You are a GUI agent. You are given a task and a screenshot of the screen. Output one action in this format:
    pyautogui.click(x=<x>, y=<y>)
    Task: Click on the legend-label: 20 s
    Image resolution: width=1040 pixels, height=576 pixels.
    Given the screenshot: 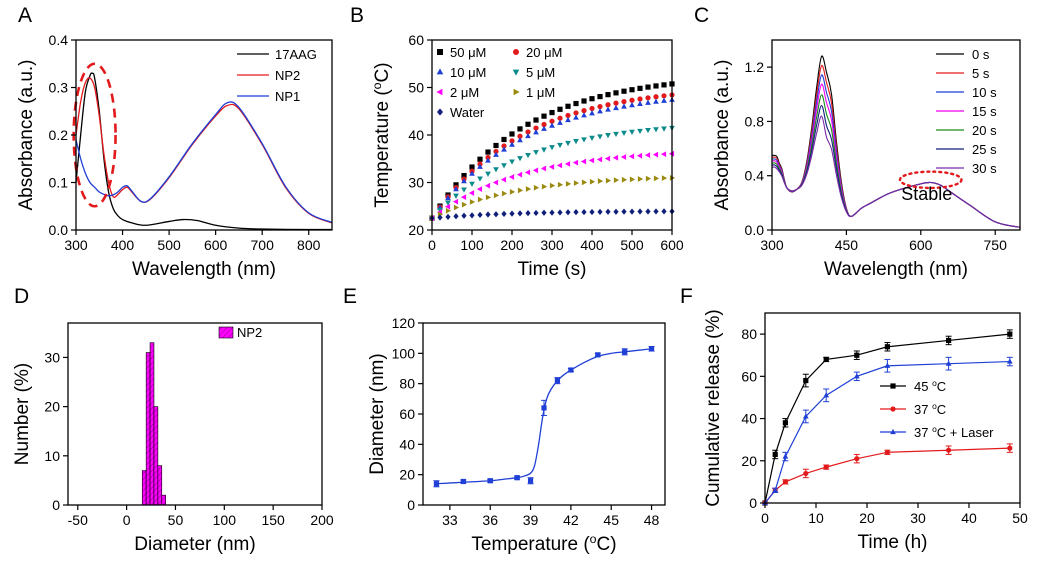 What is the action you would take?
    pyautogui.click(x=984, y=130)
    